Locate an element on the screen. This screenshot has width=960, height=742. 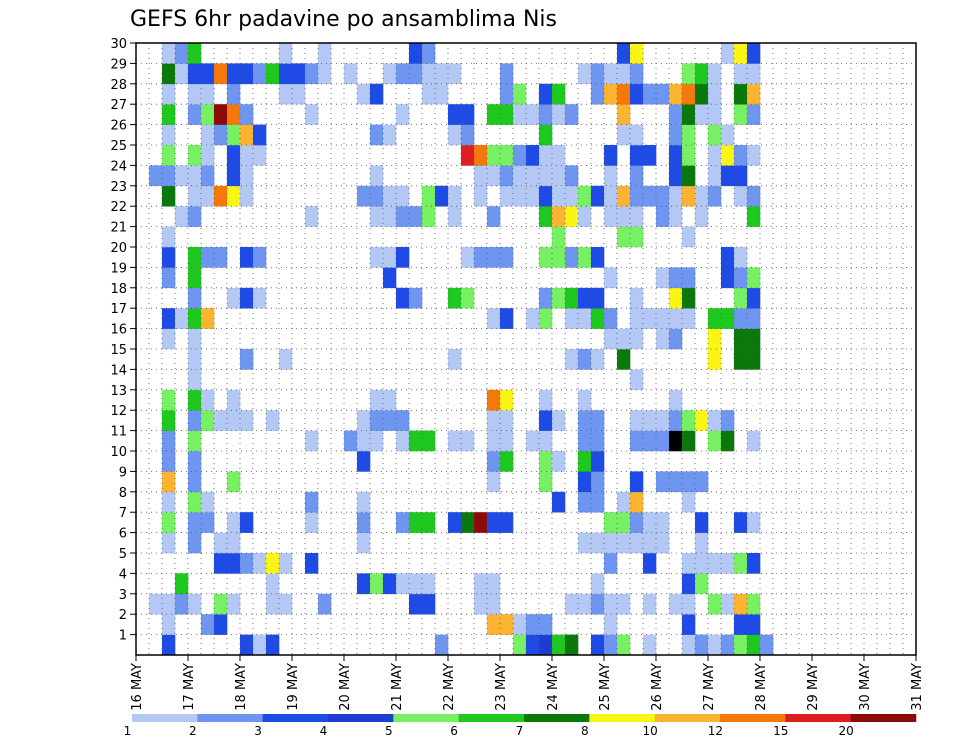
y-tick-label: 23 is located at coordinates (118, 187).